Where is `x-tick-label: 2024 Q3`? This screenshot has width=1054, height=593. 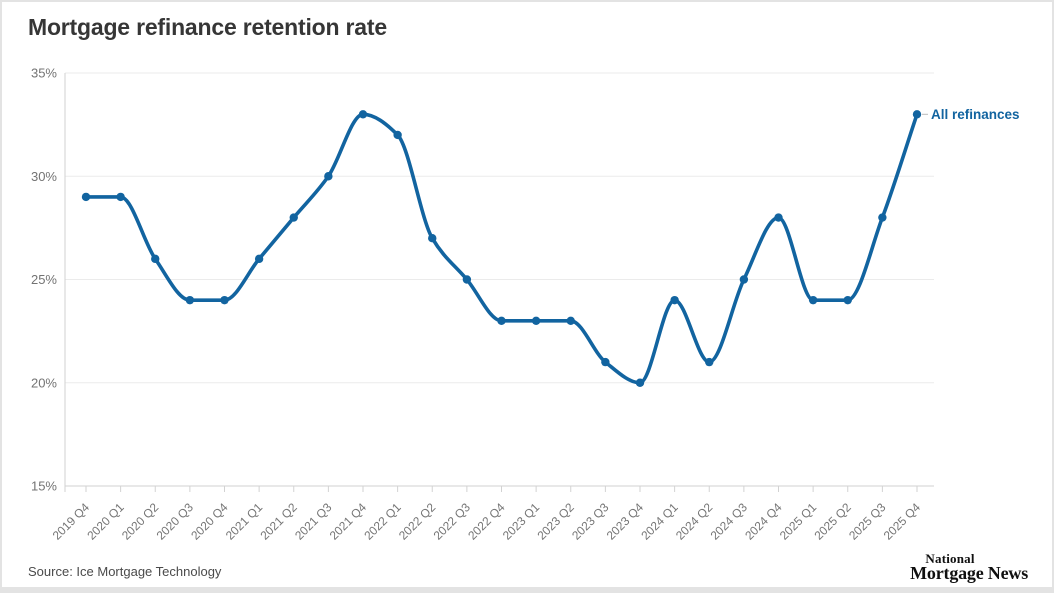
x-tick-label: 2024 Q3 is located at coordinates (729, 521).